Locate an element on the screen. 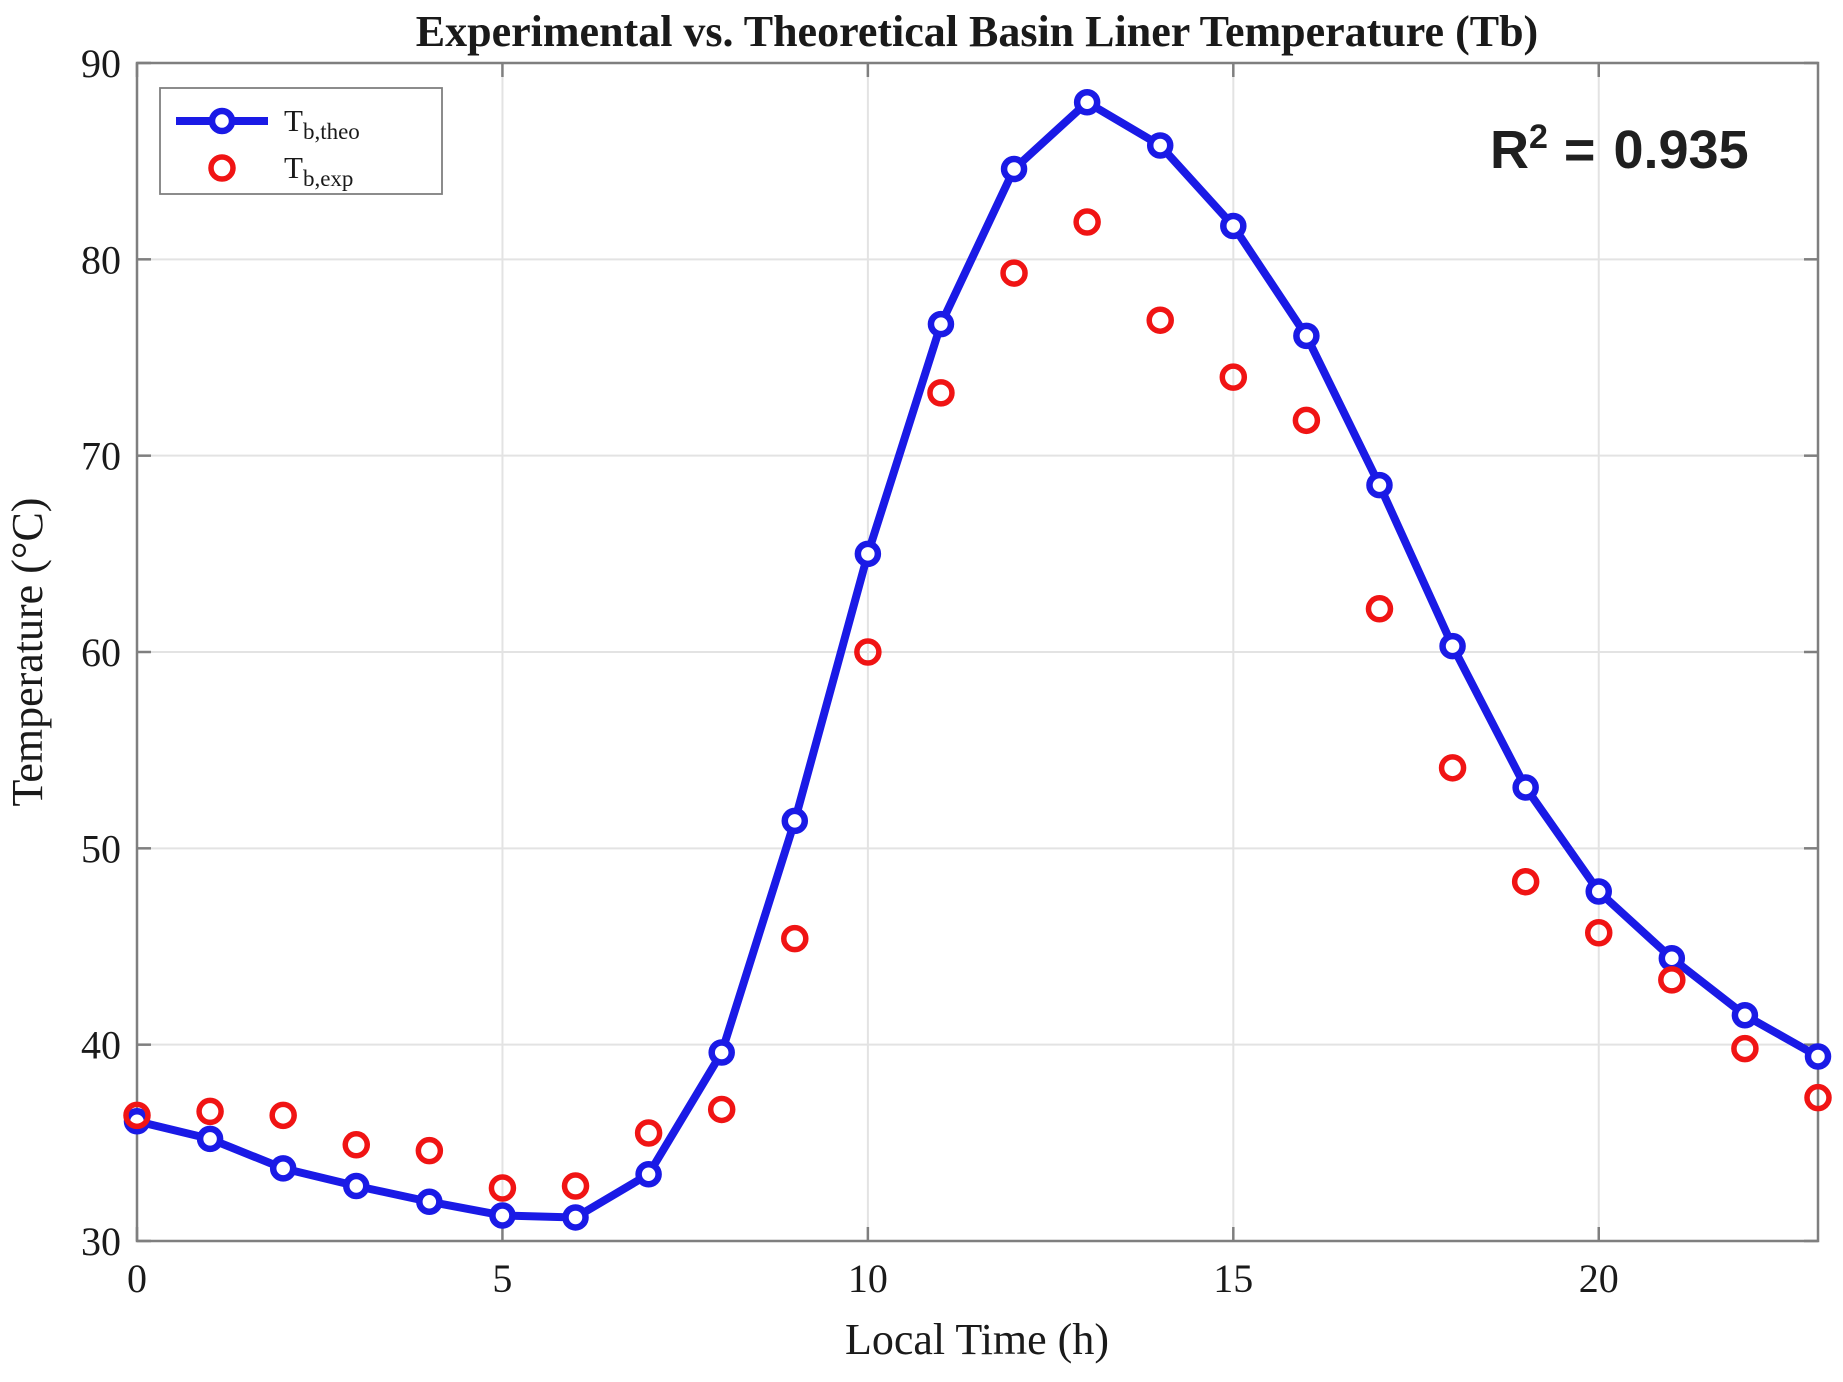  legend-label-subscript: b,theo is located at coordinates (331, 131).